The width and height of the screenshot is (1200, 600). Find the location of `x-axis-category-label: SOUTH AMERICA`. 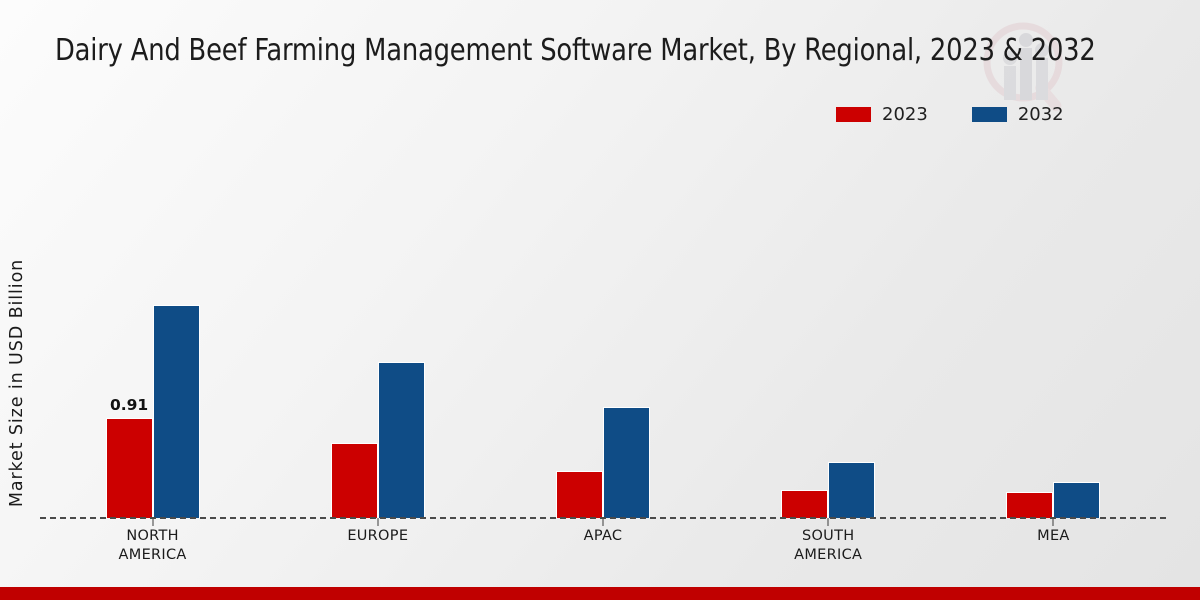

x-axis-category-label: SOUTH AMERICA is located at coordinates (828, 545).